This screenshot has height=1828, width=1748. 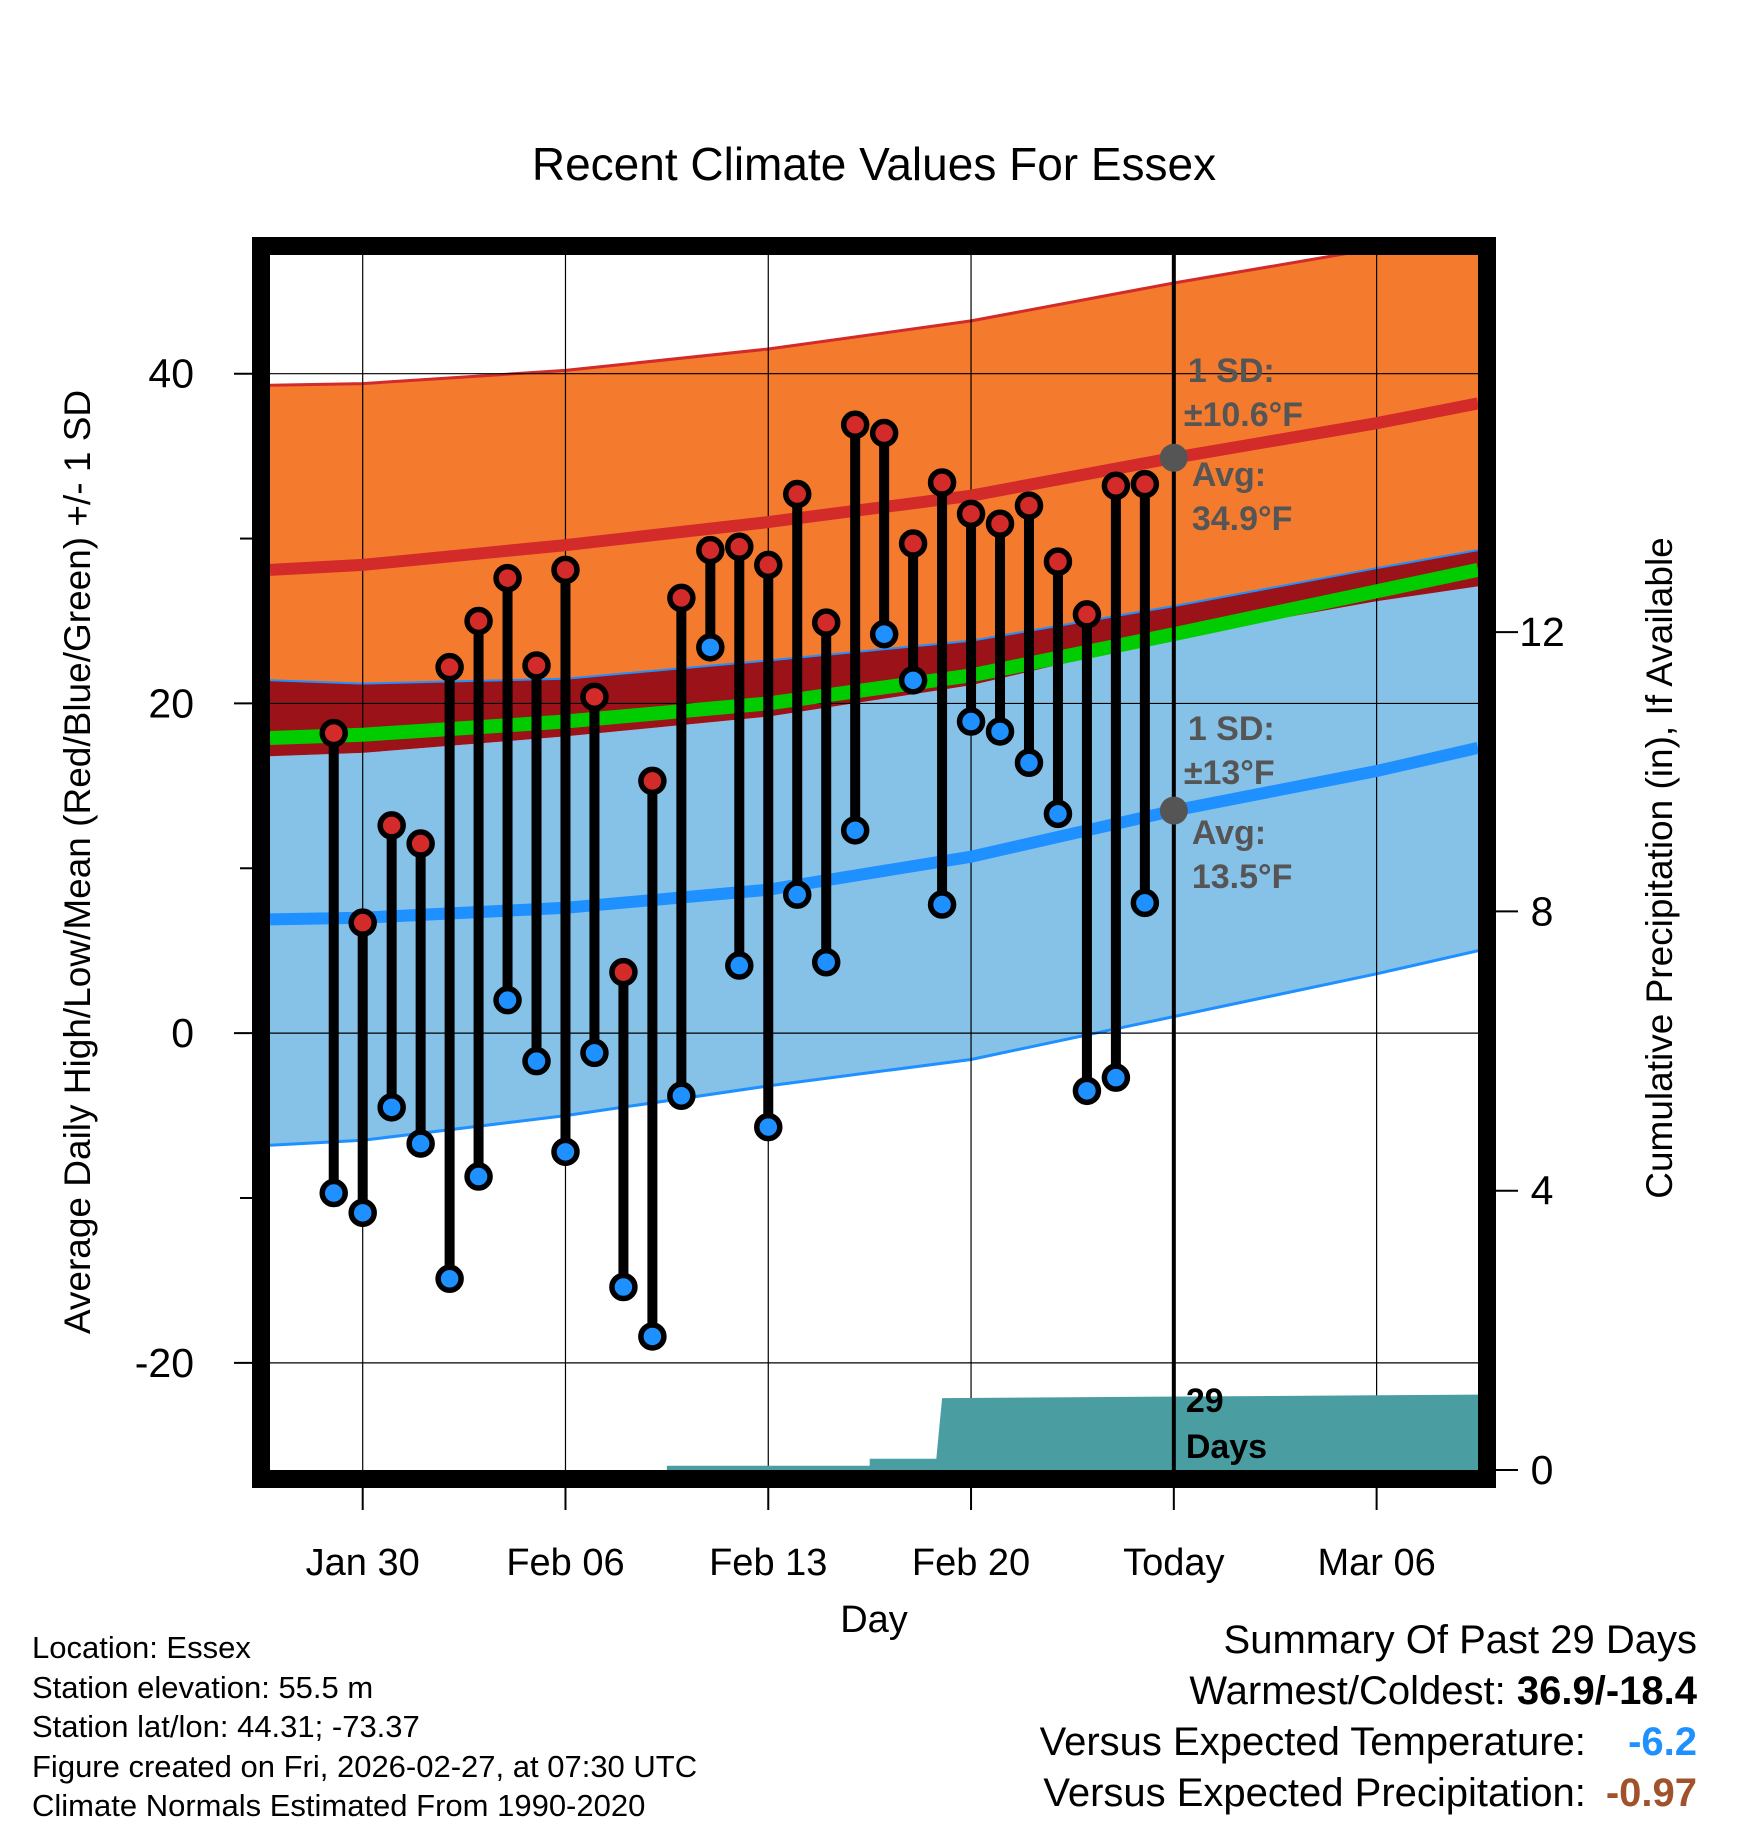 I want to click on y2-tick-label: 12, so click(x=1542, y=632).